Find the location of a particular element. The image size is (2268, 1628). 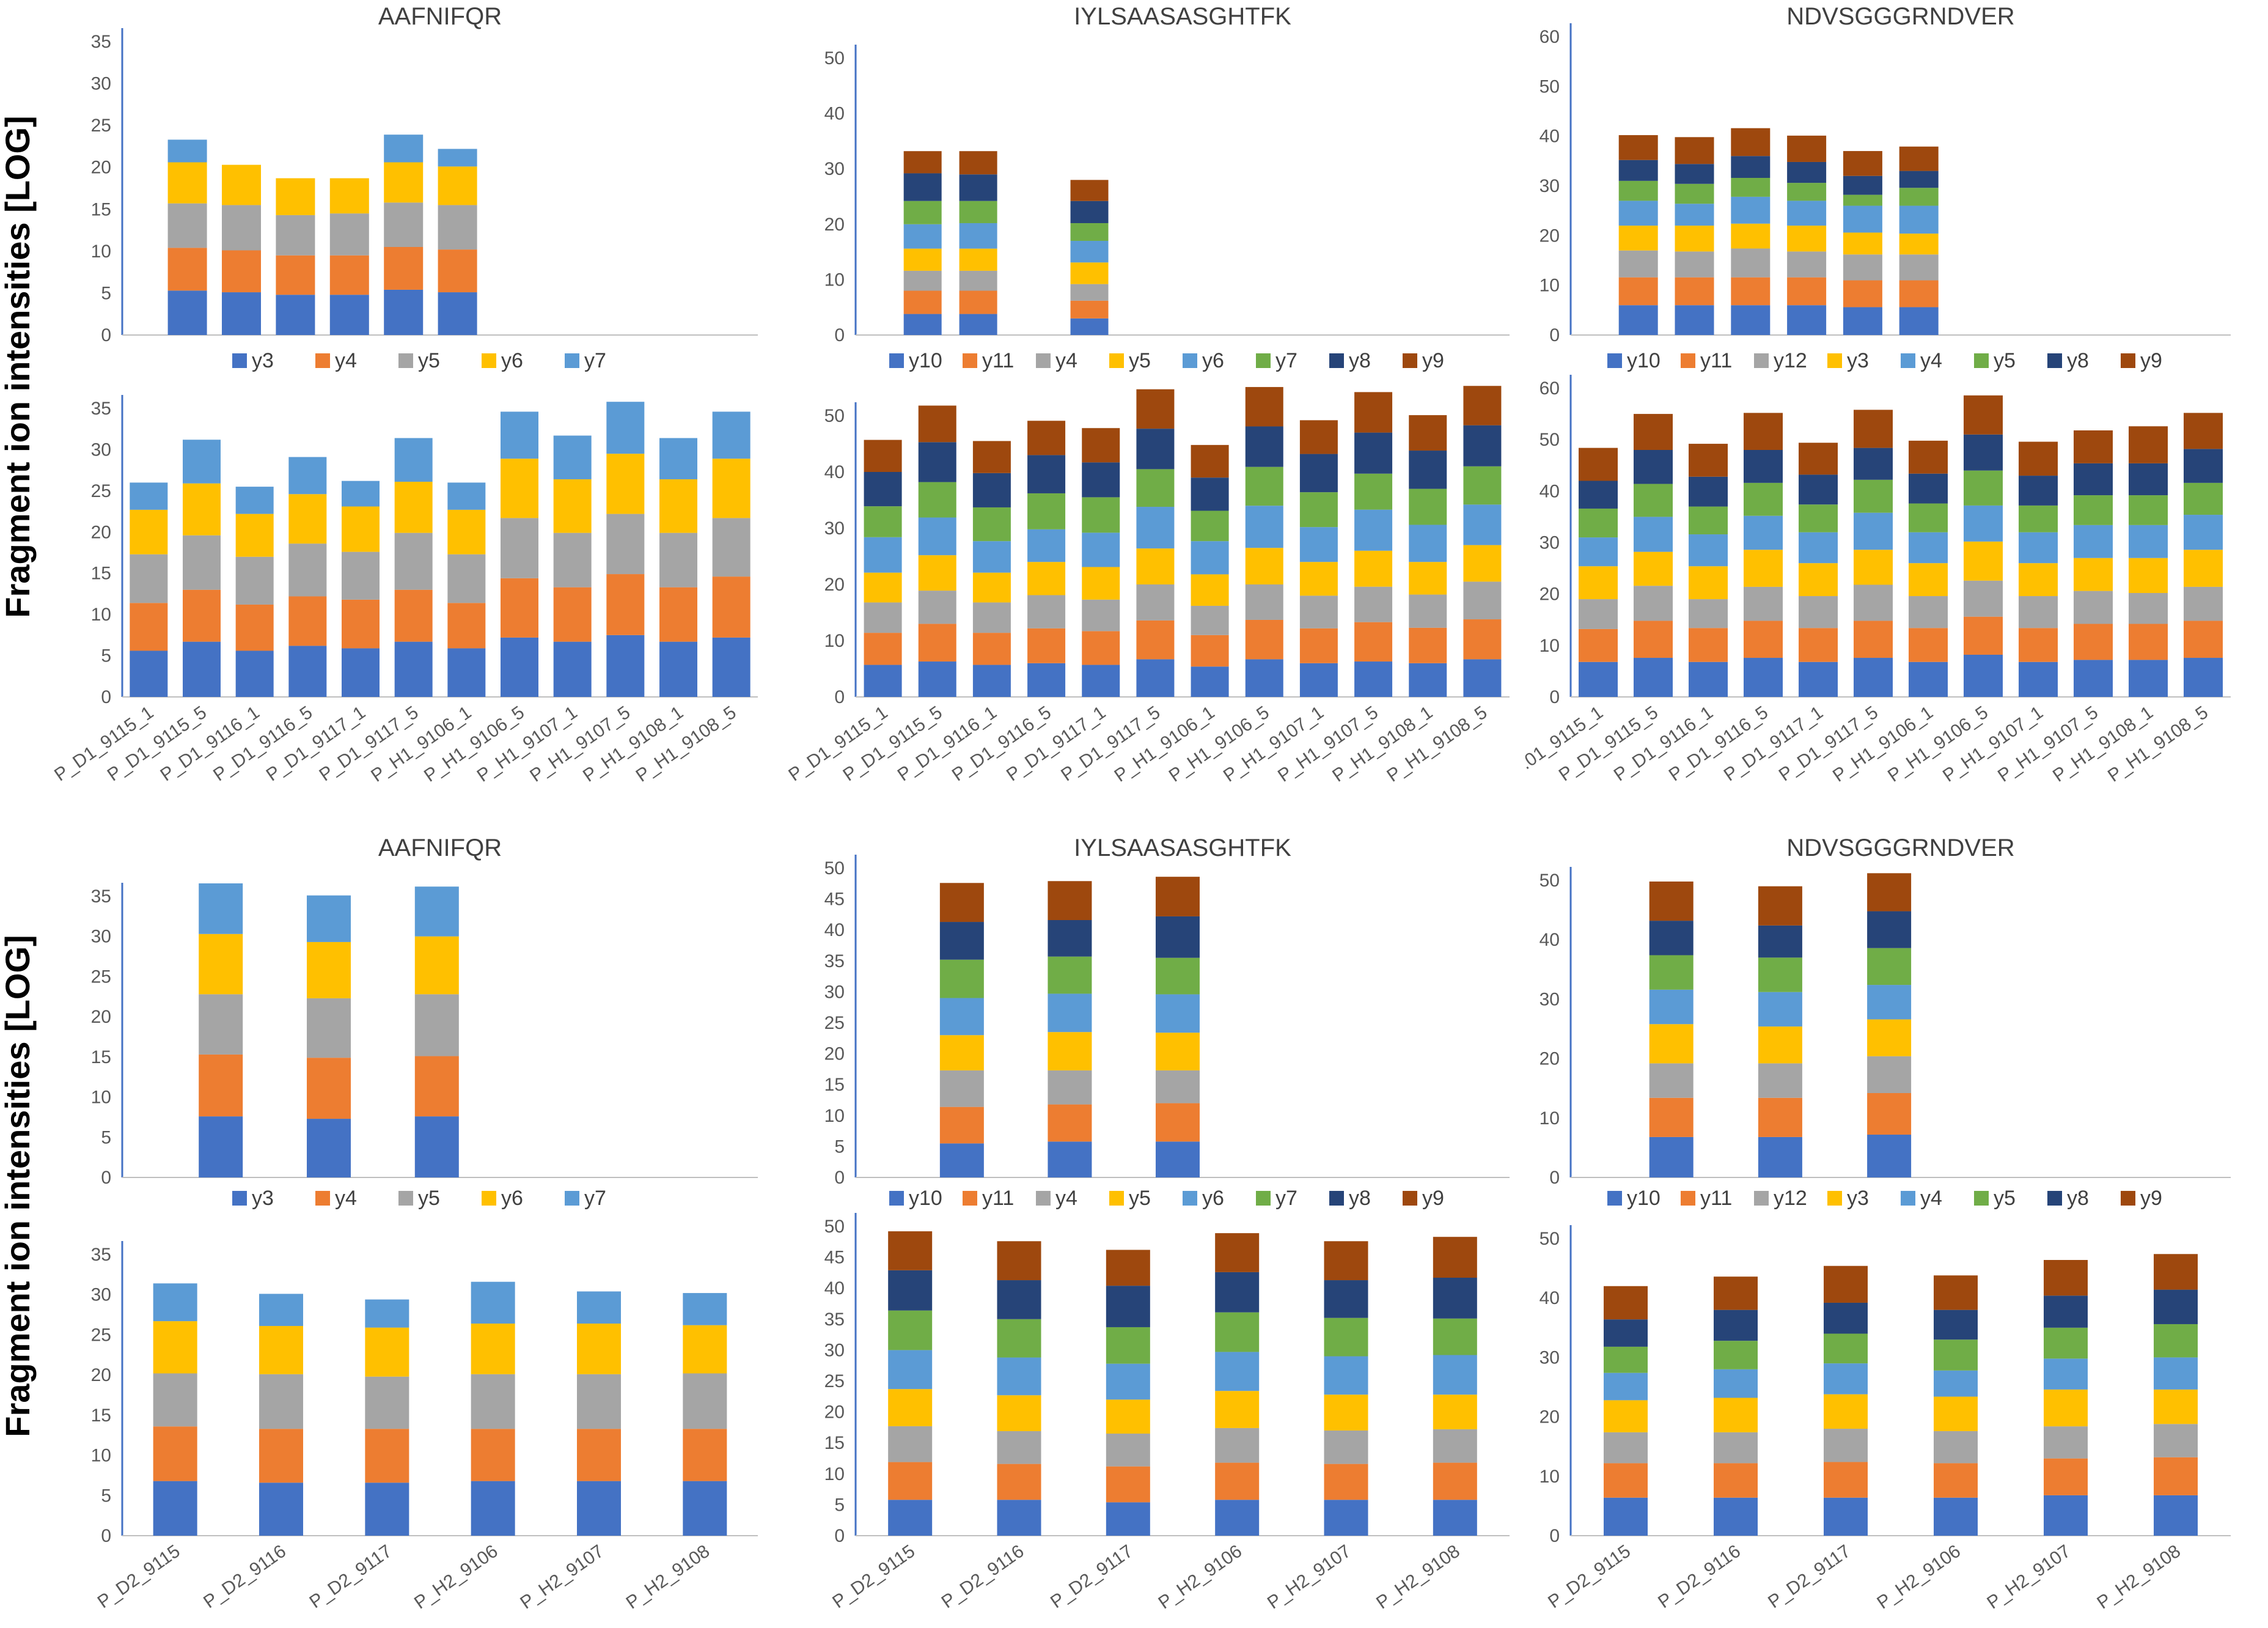

legend-label-y8: y8 is located at coordinates (1360, 360).